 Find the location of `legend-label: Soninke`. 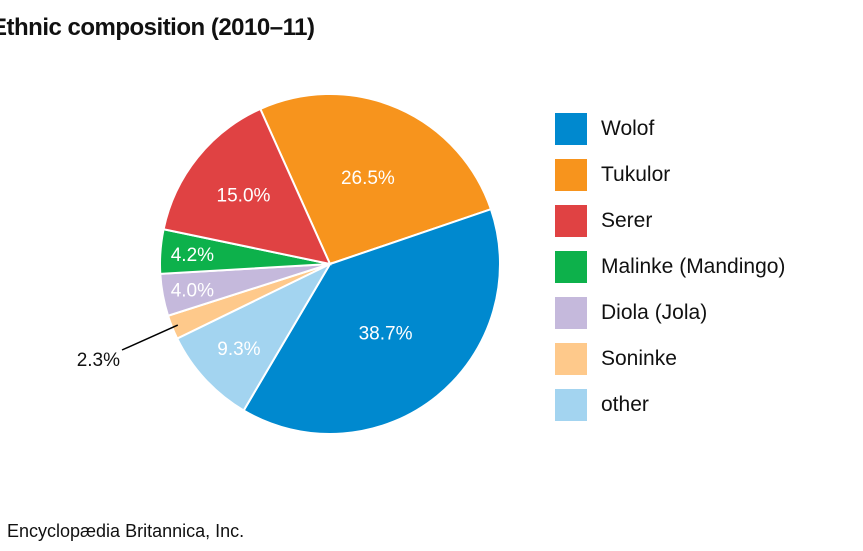

legend-label: Soninke is located at coordinates (639, 358).